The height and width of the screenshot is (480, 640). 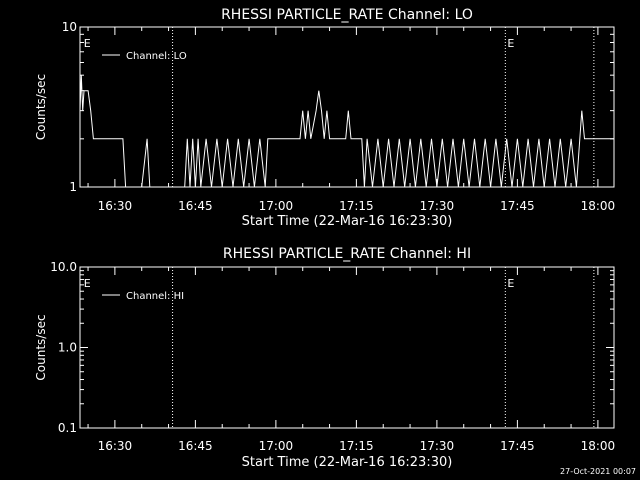 What do you see at coordinates (347, 221) in the screenshot?
I see `panel-1-x-axis-label: Start Time (22-Mar-16 16:23:30)` at bounding box center [347, 221].